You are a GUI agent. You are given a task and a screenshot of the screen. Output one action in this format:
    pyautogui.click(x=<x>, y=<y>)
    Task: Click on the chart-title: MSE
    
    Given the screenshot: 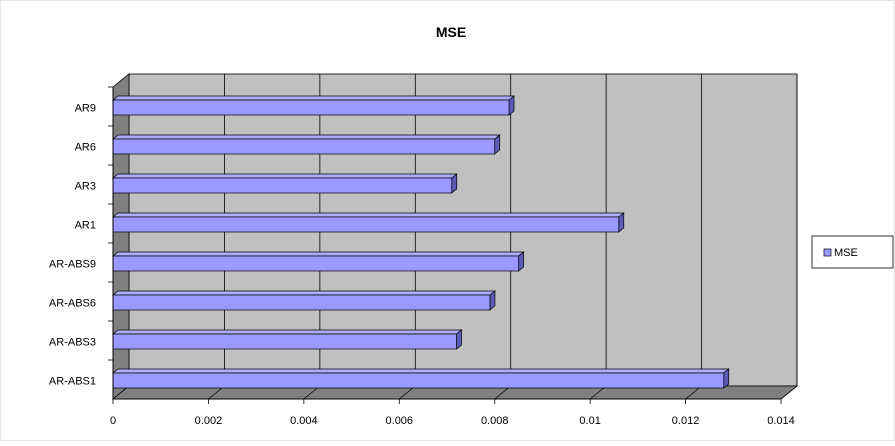 What is the action you would take?
    pyautogui.click(x=451, y=32)
    